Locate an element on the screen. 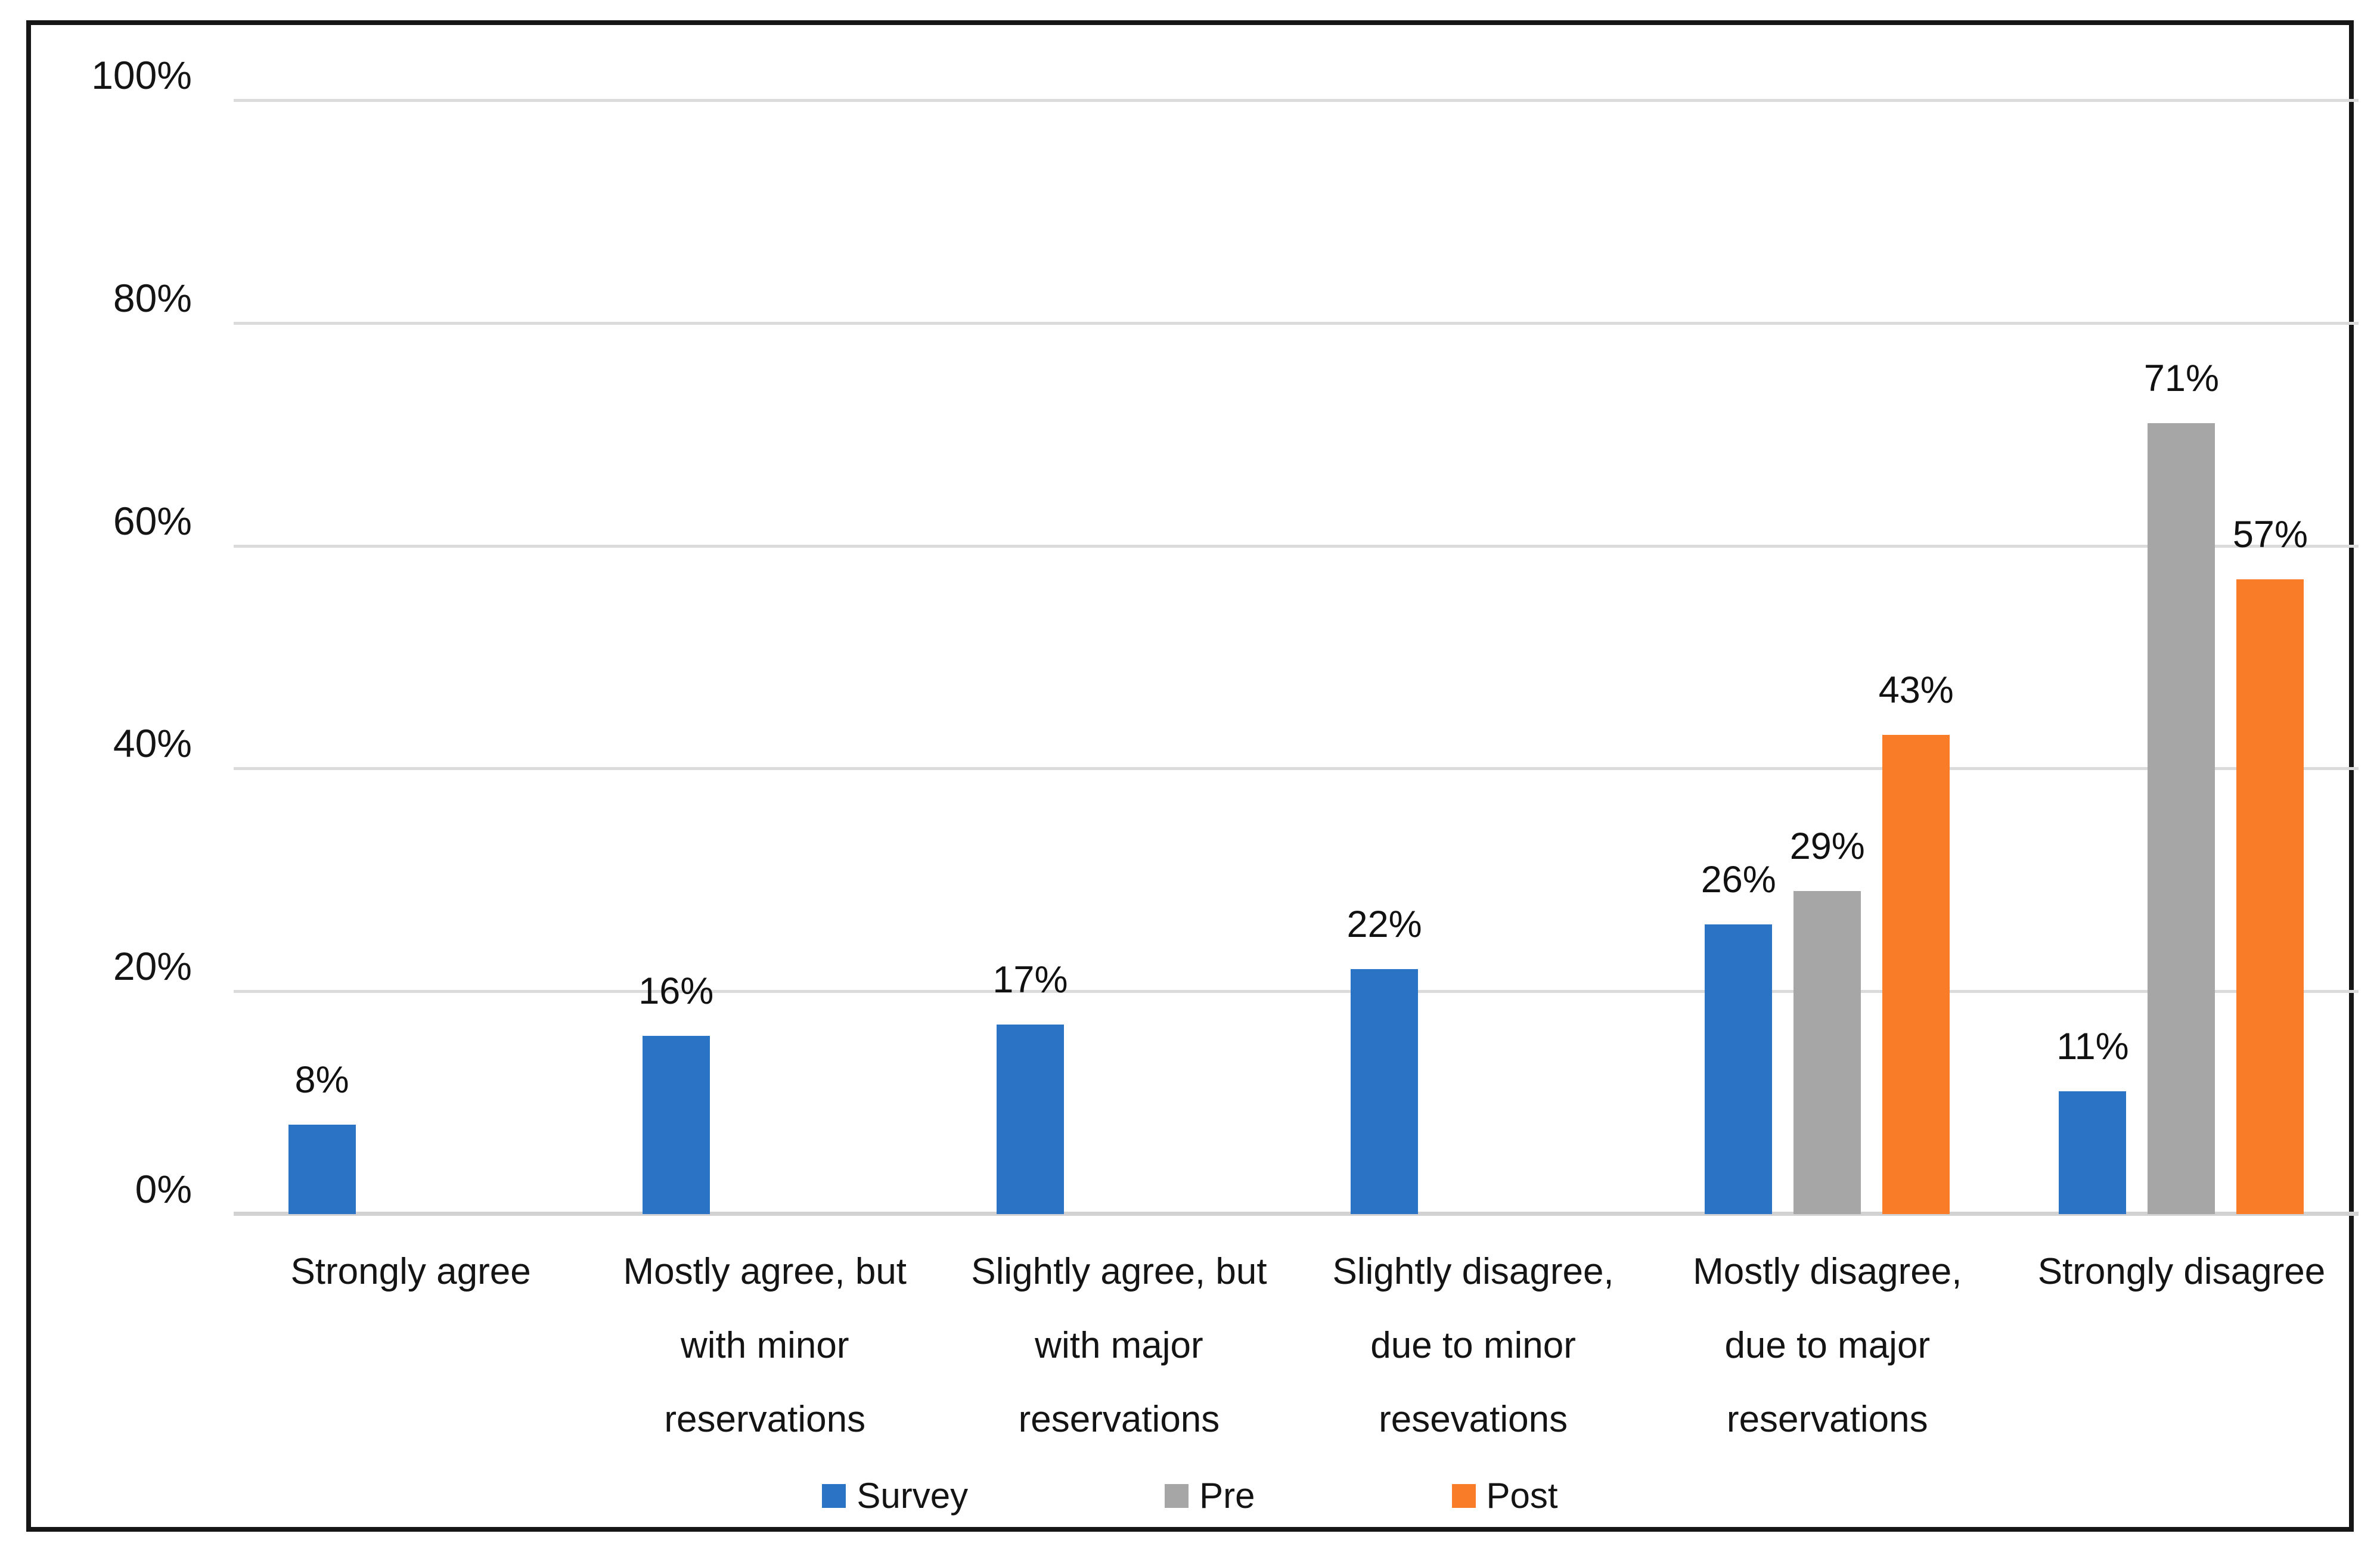 Image resolution: width=2380 pixels, height=1552 pixels. bar-value-label-survey: 16% is located at coordinates (676, 991).